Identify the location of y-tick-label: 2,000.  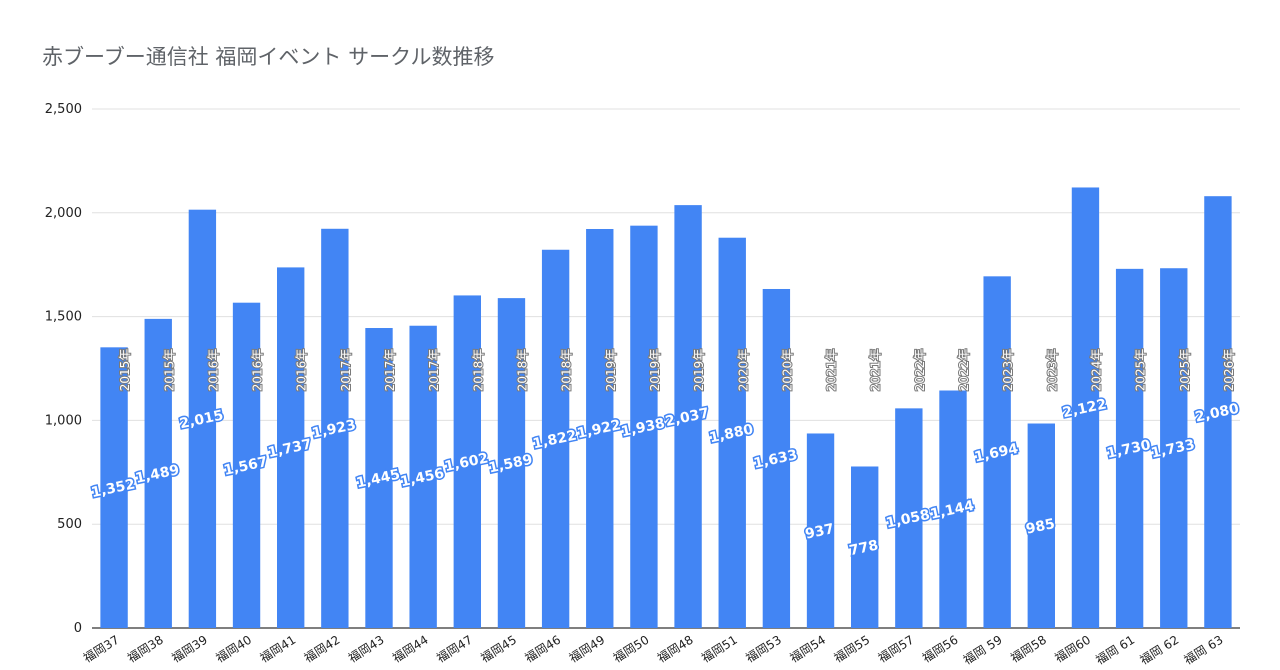
(63, 213).